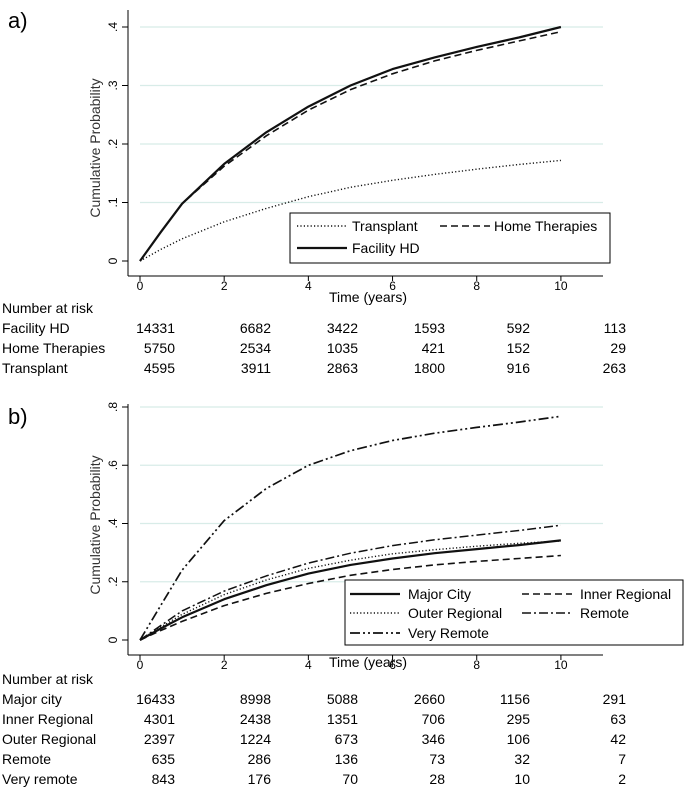  I want to click on risk-table-row: Facility HD 14331 6682 3422 1593 592 113, so click(342, 330).